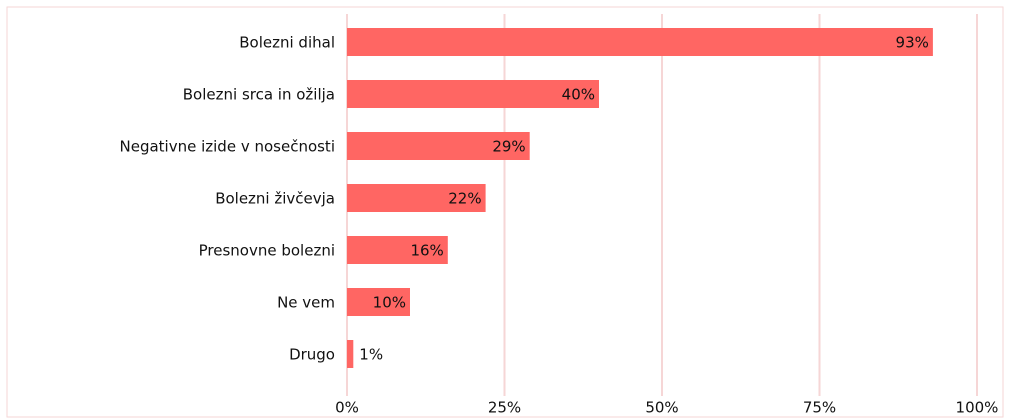  Describe the element at coordinates (267, 251) in the screenshot. I see `y-tick-label: Presnovne bolezni` at that location.